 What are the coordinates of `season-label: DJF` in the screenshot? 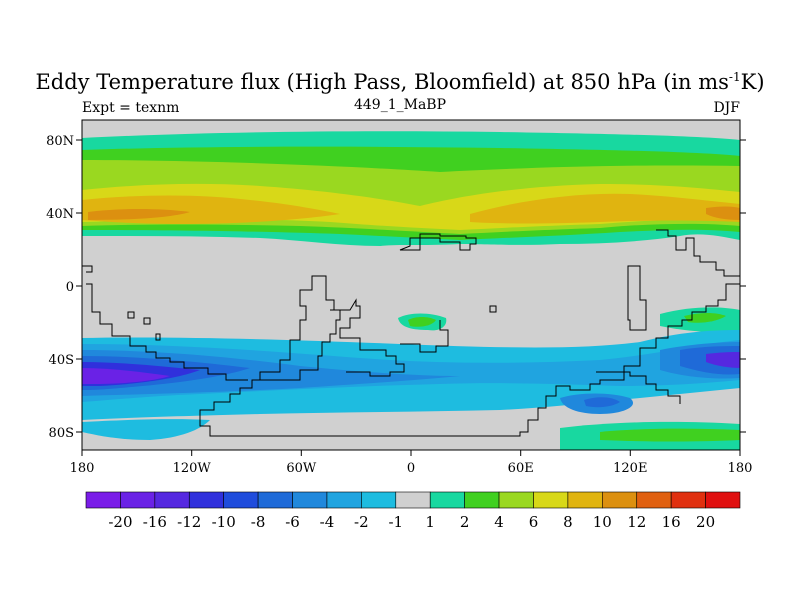 It's located at (726, 108).